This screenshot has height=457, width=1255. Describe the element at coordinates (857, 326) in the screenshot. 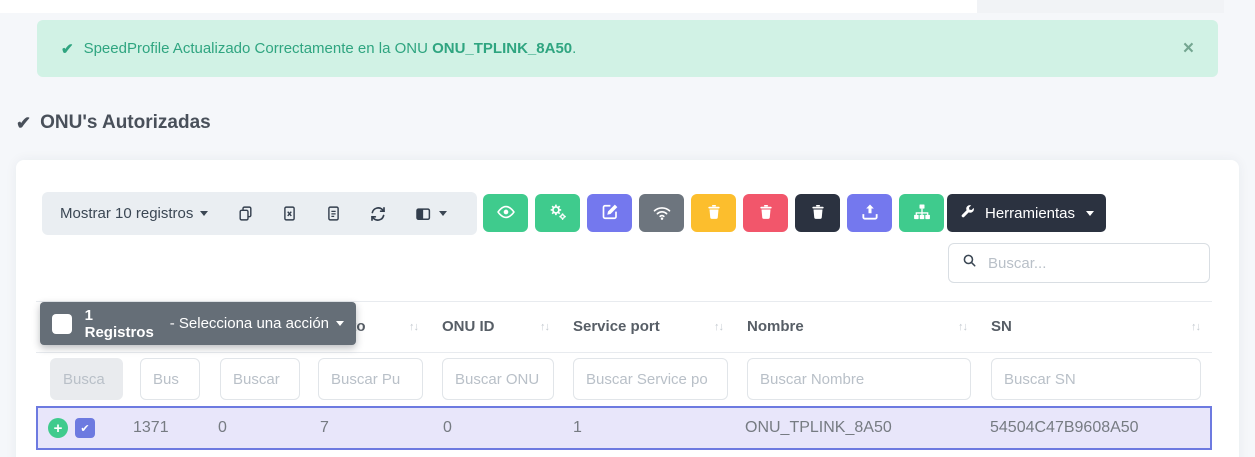

I see `column-header-nombre: Nombre ↑↓` at that location.